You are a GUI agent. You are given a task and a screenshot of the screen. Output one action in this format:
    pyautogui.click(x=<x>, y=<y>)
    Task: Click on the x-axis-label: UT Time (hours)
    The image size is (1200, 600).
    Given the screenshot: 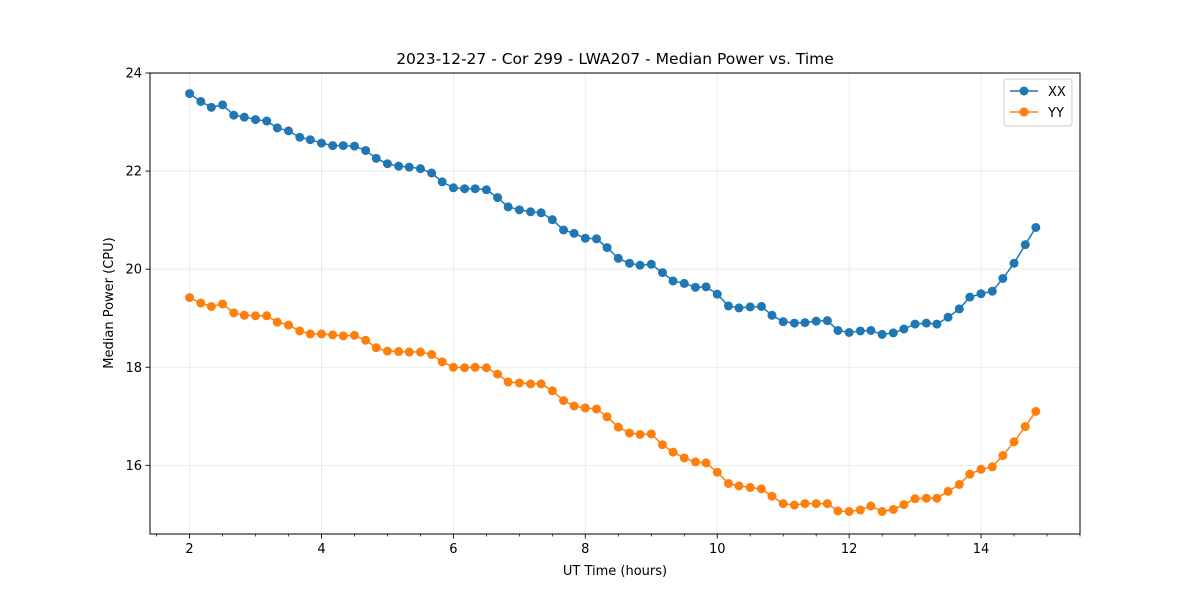 What is the action you would take?
    pyautogui.click(x=615, y=571)
    